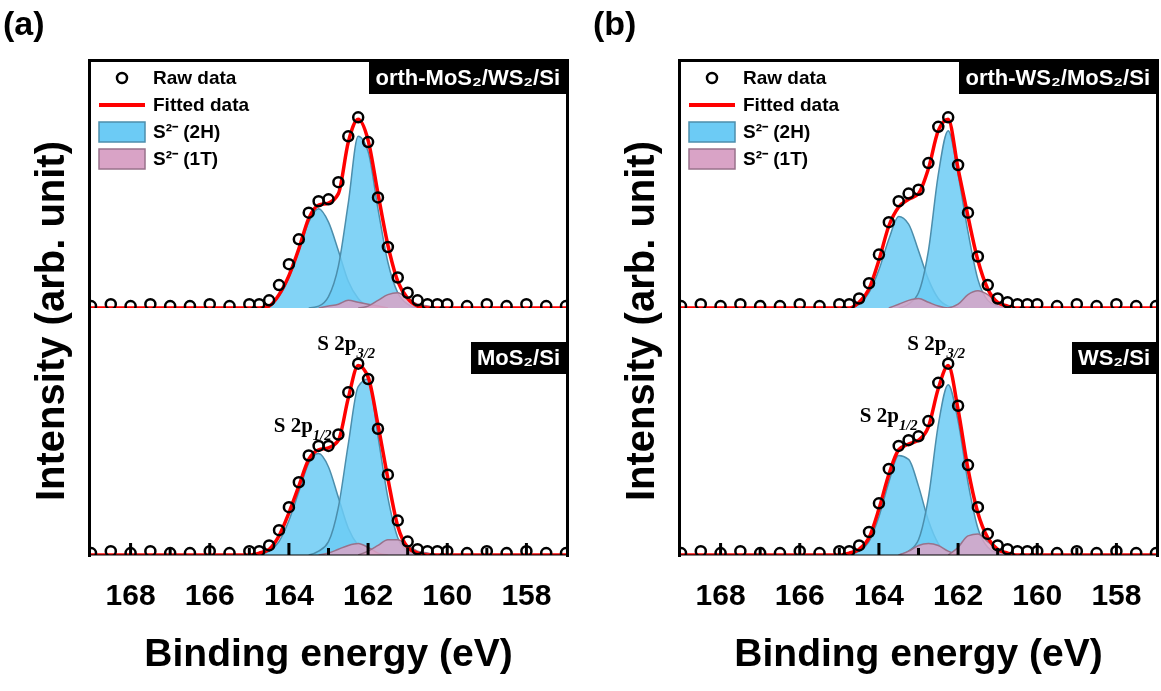 Image resolution: width=1161 pixels, height=691 pixels. Describe the element at coordinates (467, 78) in the screenshot. I see `text: orth-MoS₂/WS₂/Si` at that location.